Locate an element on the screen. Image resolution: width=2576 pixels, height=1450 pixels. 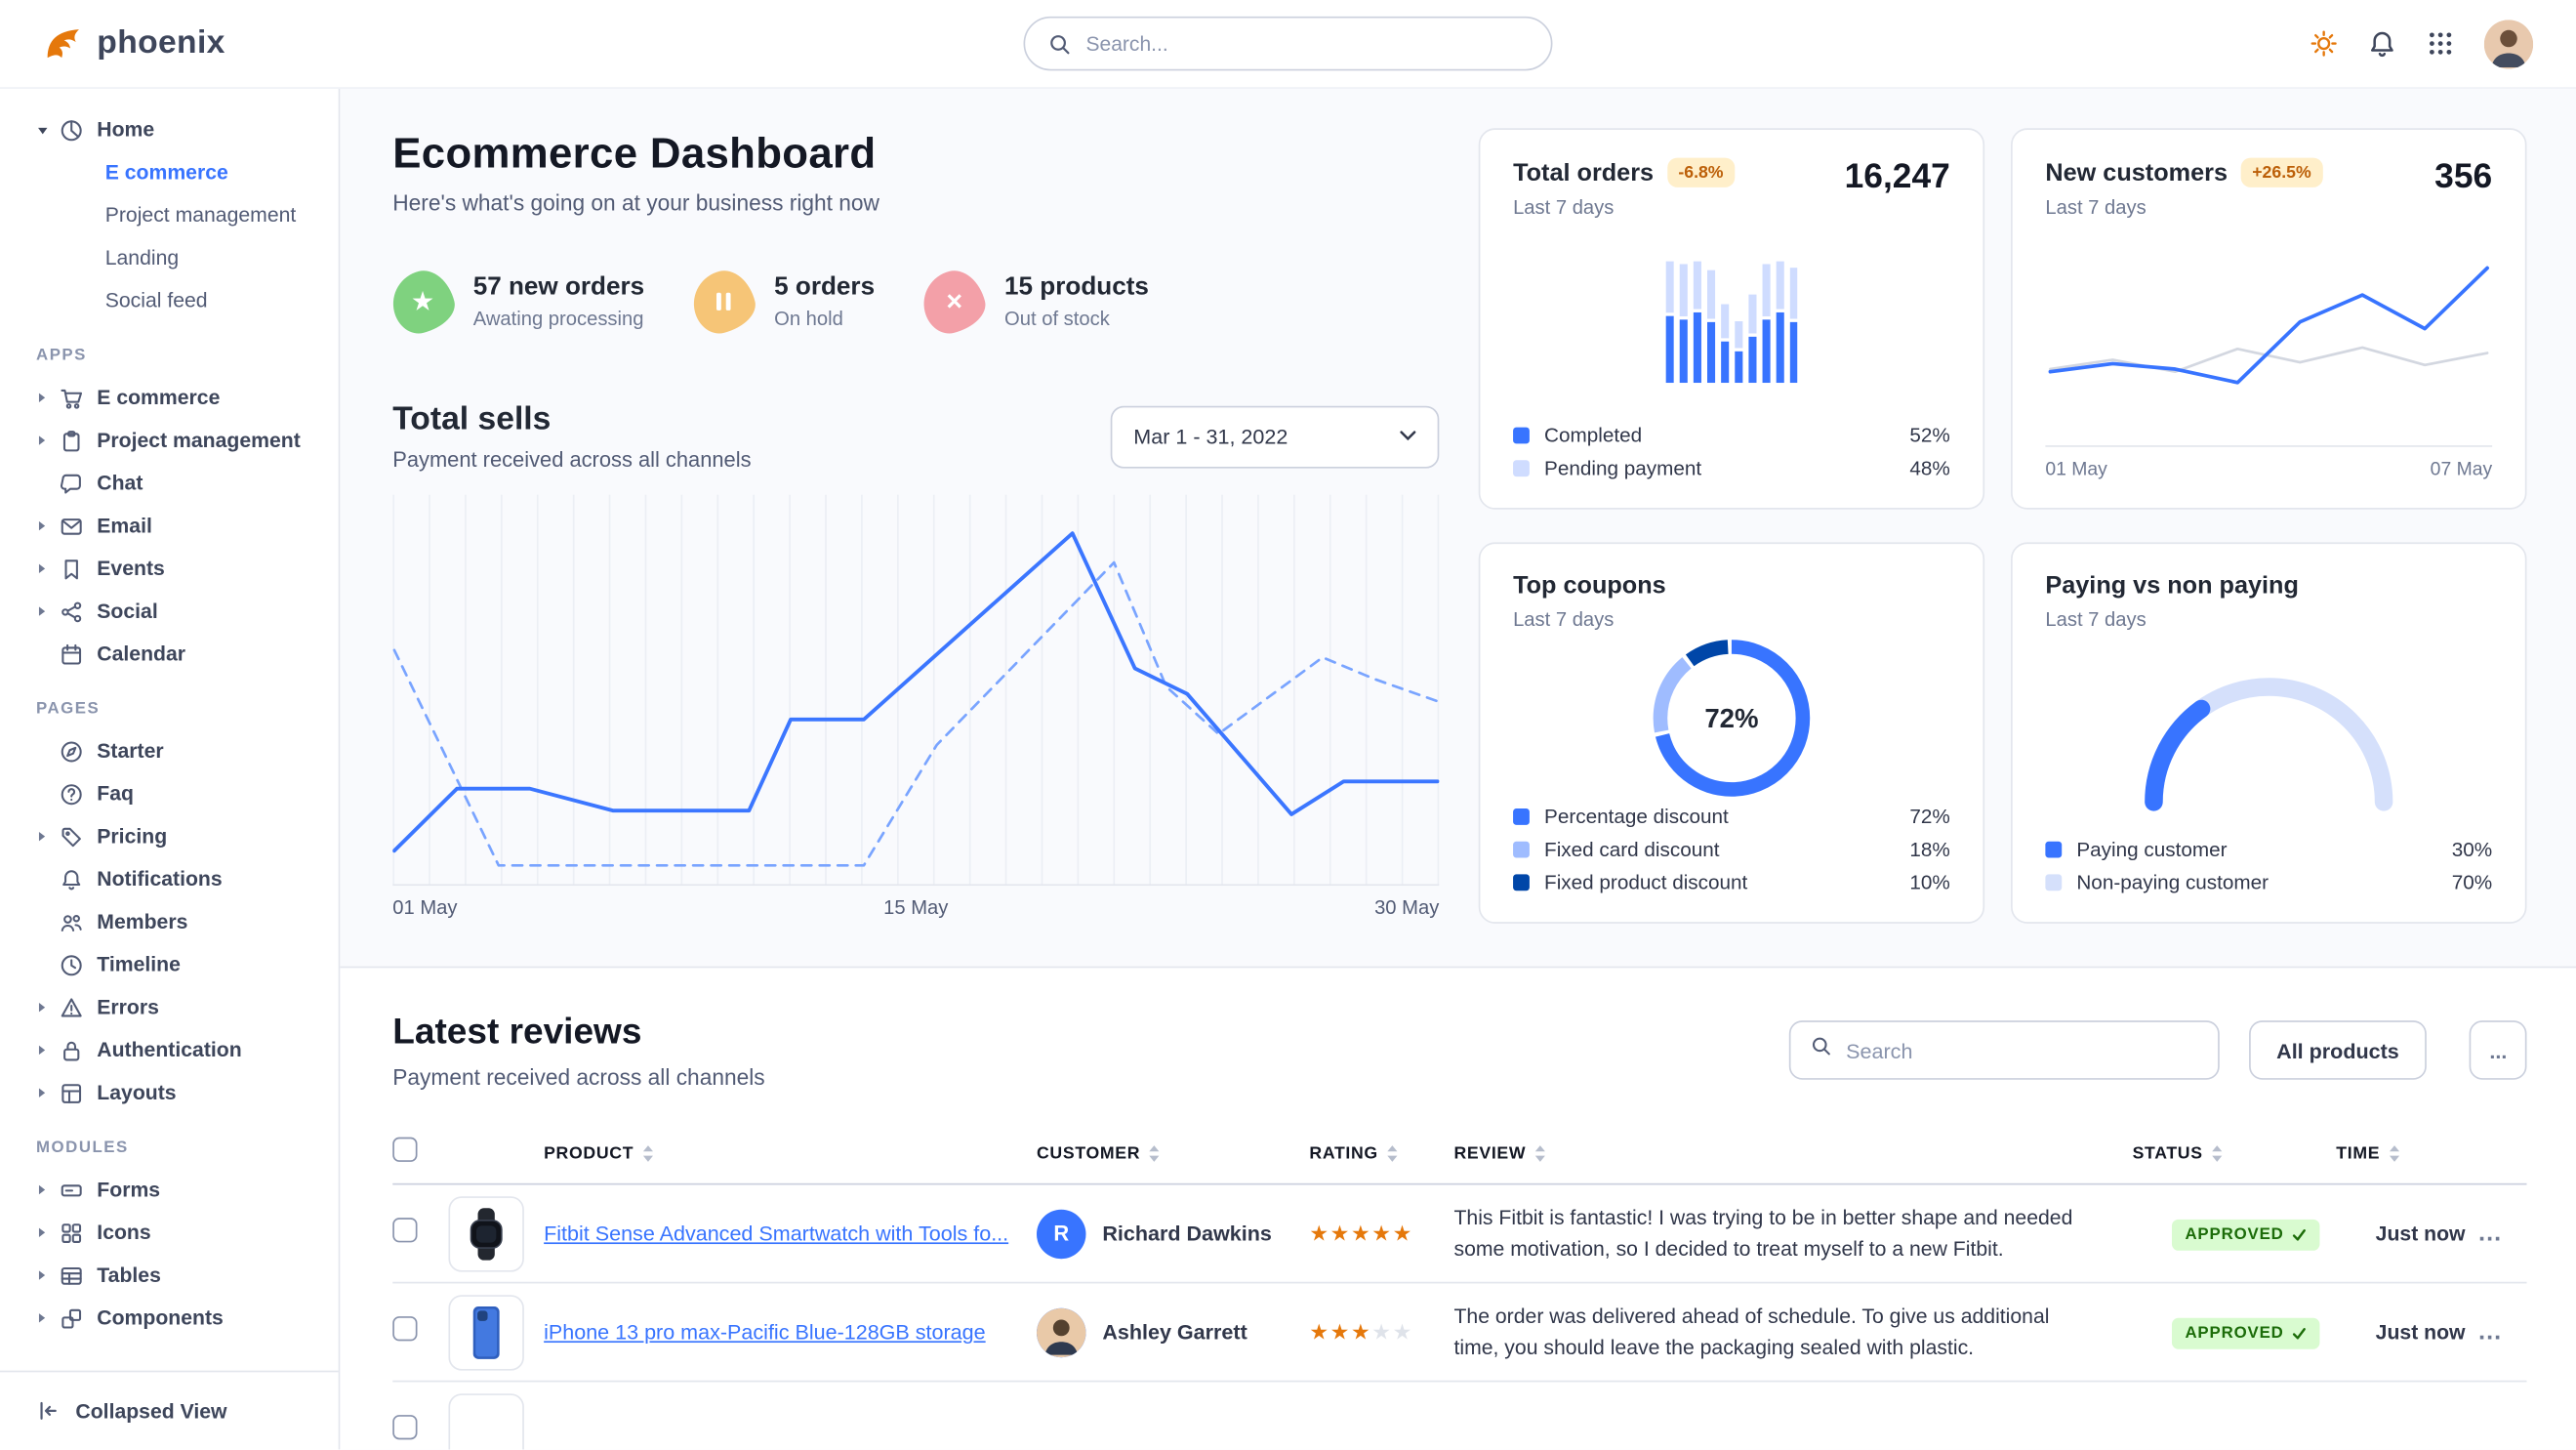
pie-icon is located at coordinates (72, 129).